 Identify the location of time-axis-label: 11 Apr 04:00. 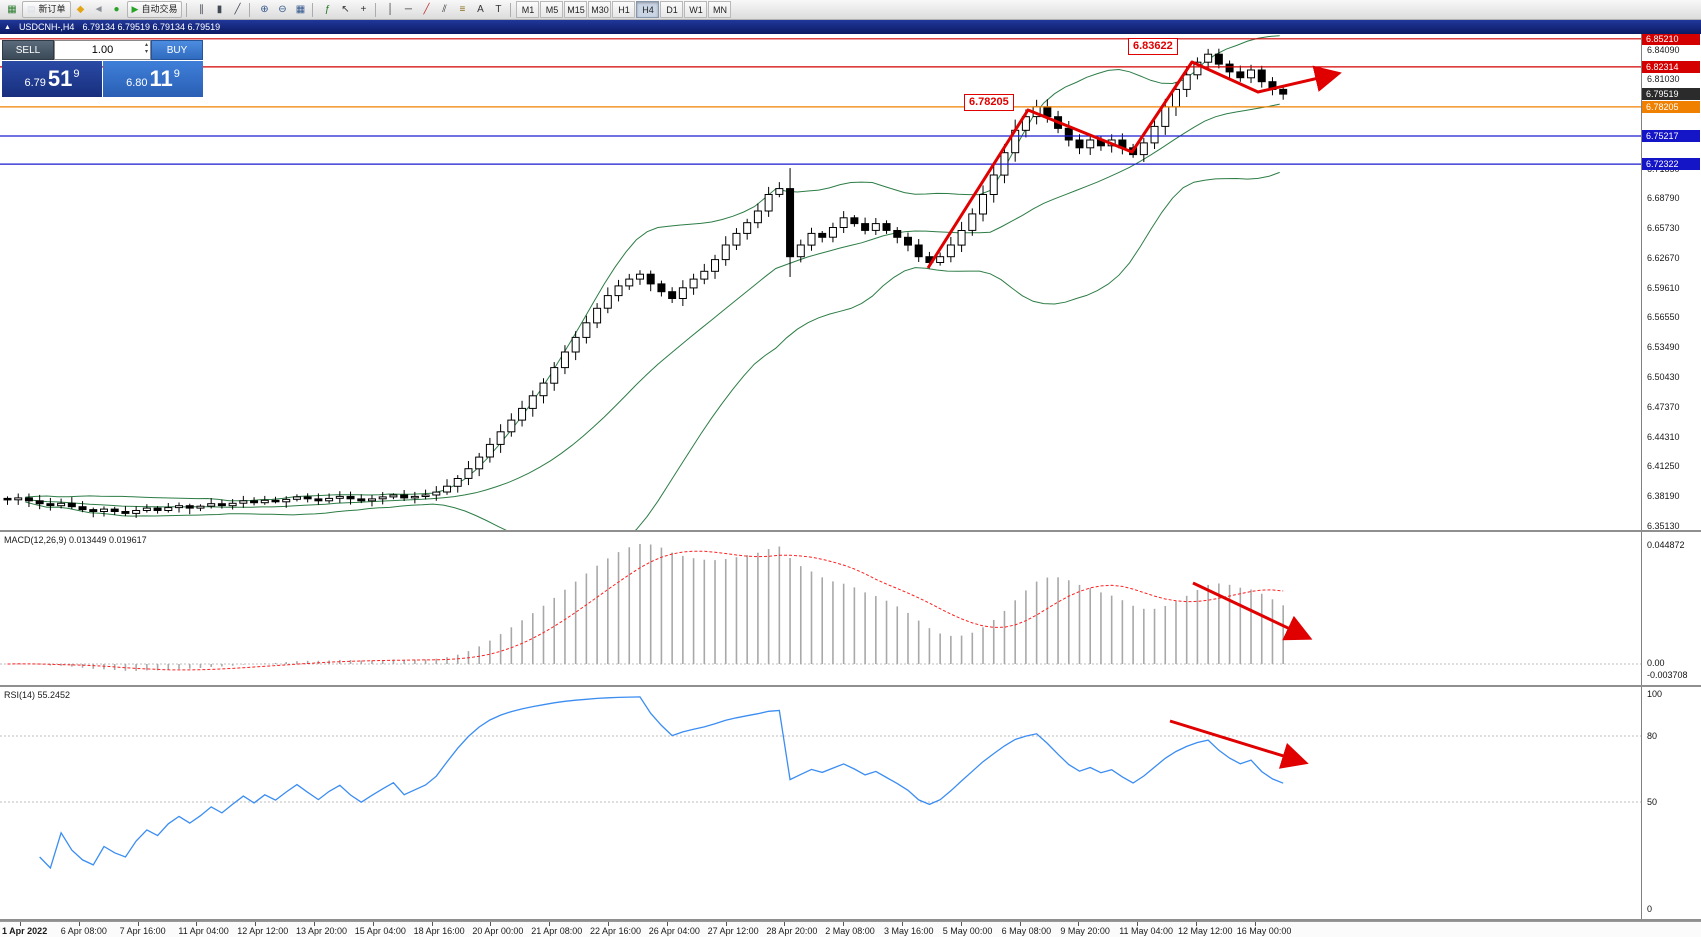
(203, 931).